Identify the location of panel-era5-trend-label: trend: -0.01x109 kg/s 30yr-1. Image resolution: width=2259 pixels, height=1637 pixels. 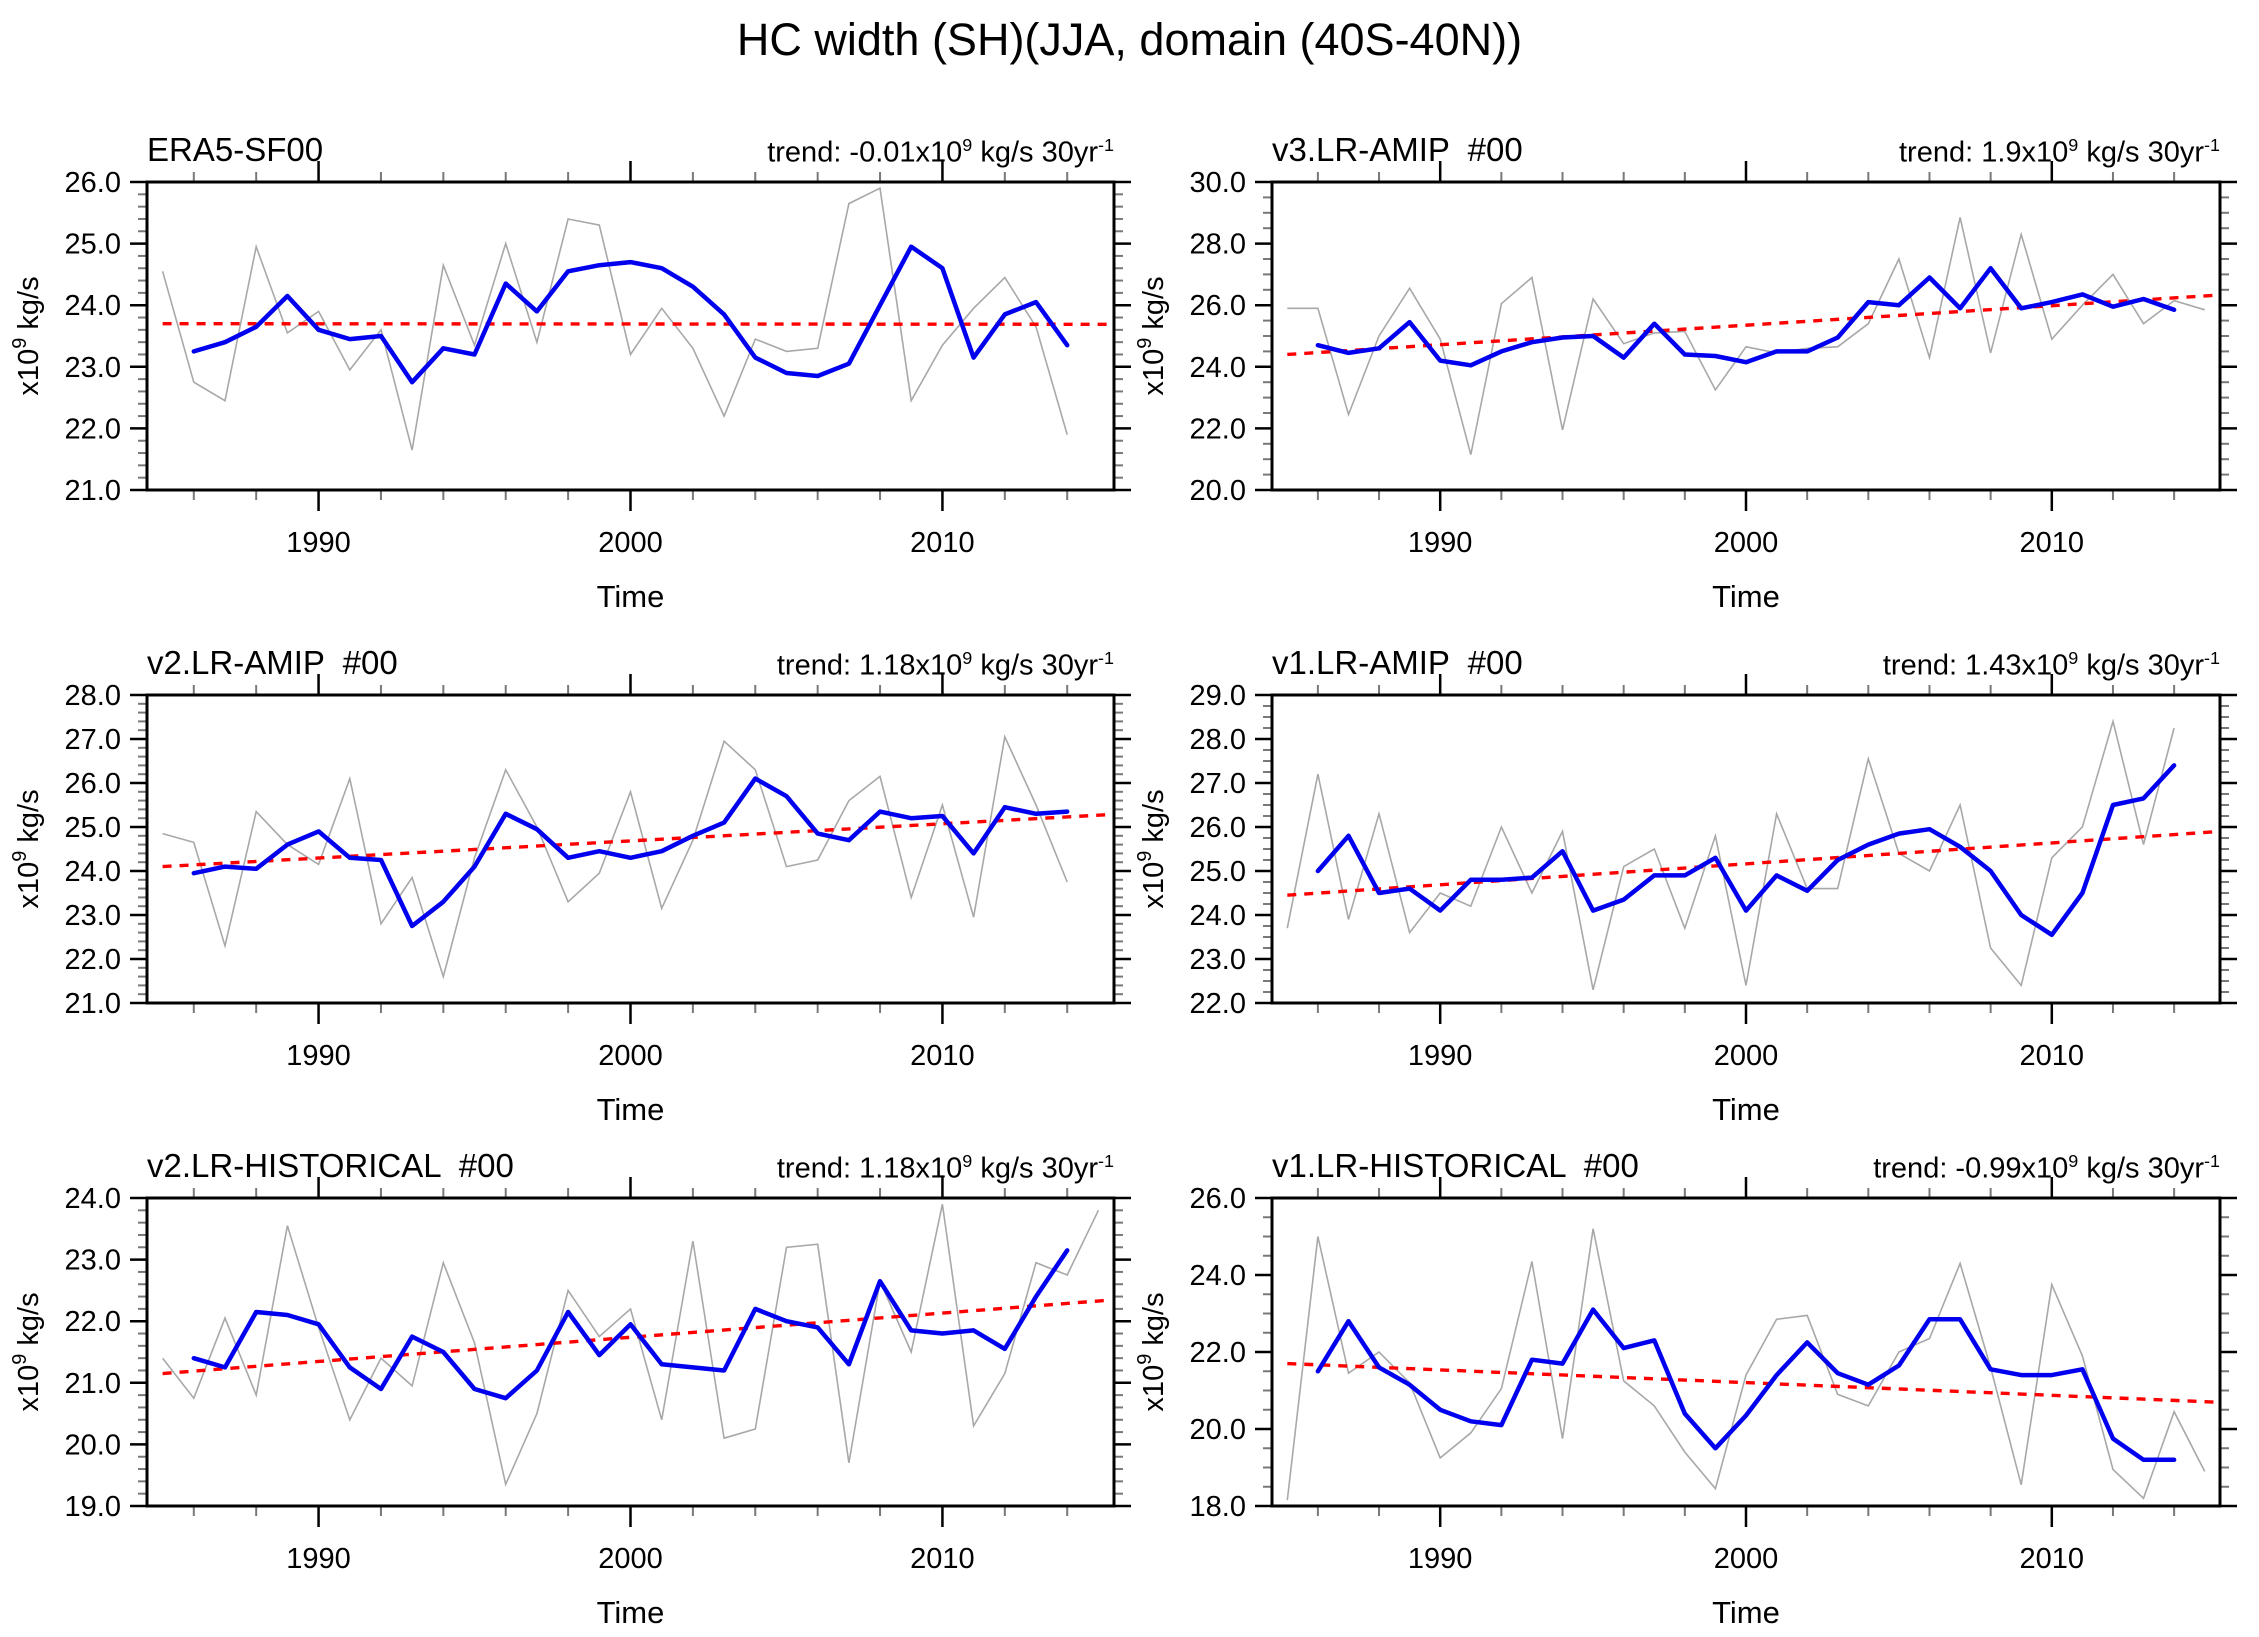
(940, 152).